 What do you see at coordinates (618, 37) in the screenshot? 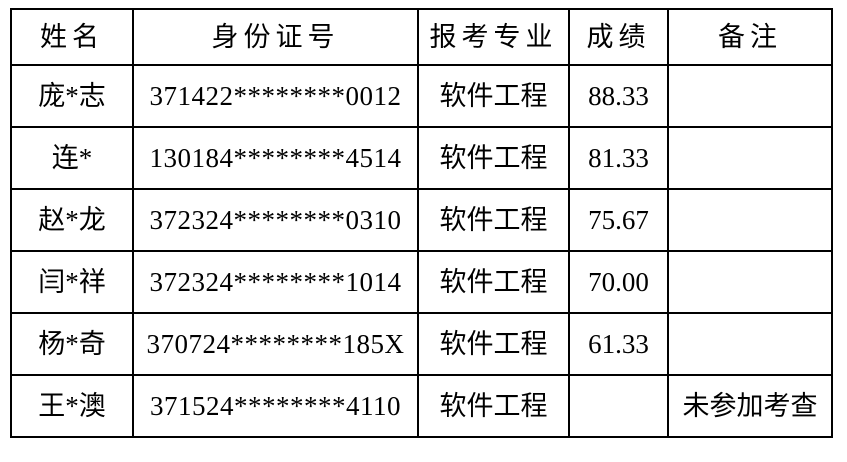
I see `header-score: 成绩` at bounding box center [618, 37].